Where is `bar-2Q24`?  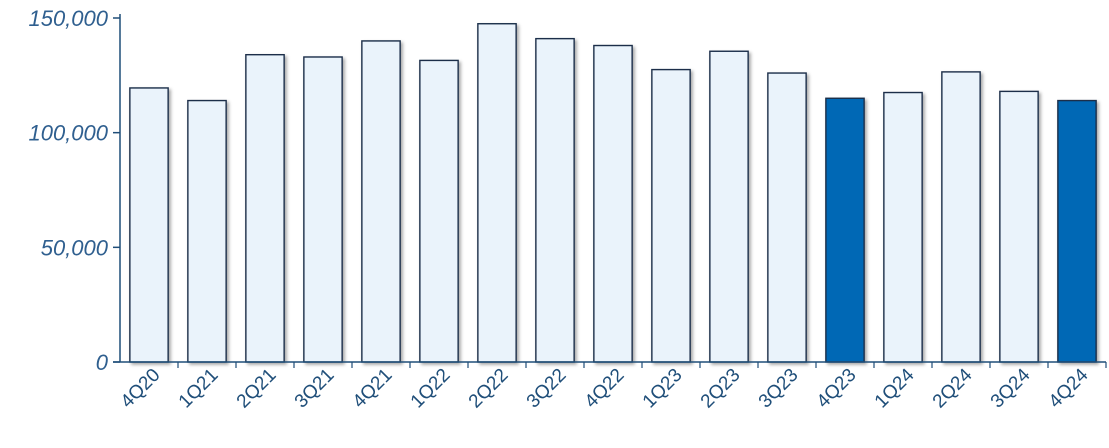
bar-2Q24 is located at coordinates (961, 217).